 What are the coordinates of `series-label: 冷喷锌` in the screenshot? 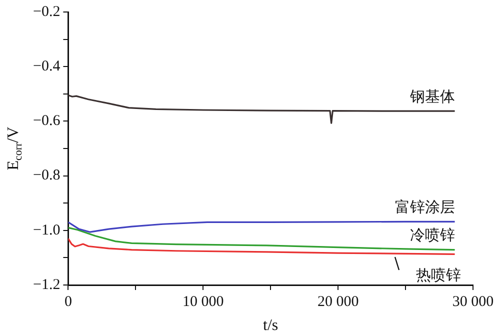 It's located at (432, 235).